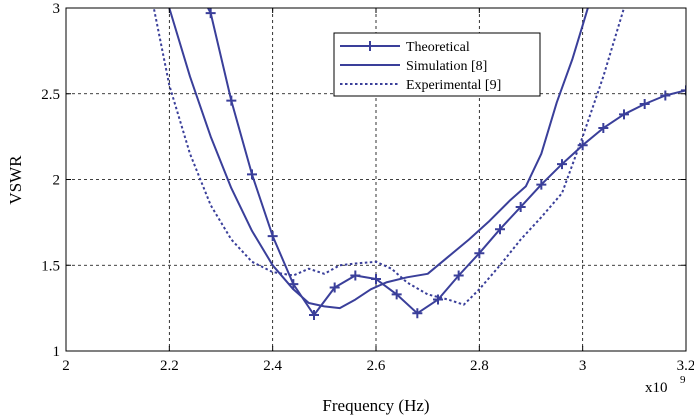  I want to click on y-tick-label: 1.5, so click(50, 266).